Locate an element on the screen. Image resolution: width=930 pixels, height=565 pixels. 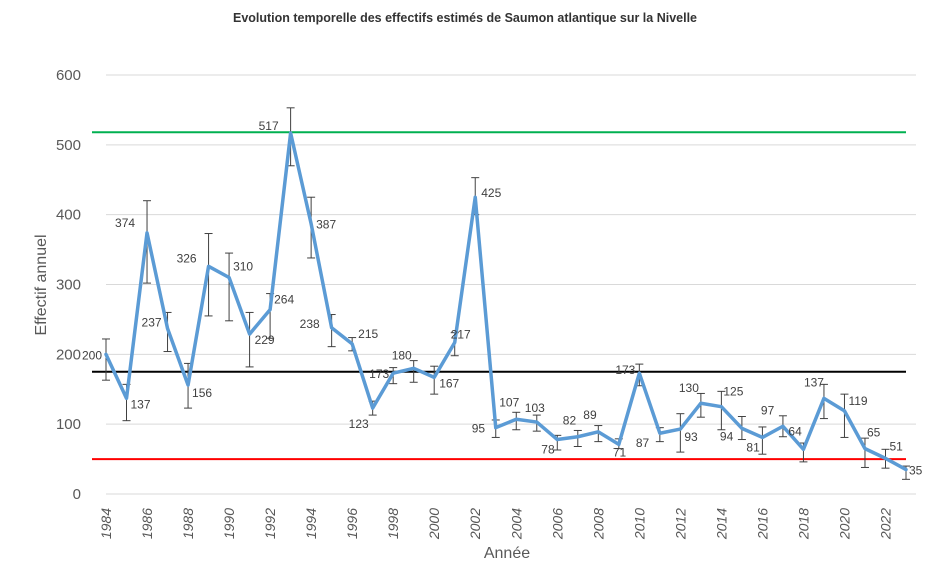
y-tick-label: 300 is located at coordinates (68, 285).